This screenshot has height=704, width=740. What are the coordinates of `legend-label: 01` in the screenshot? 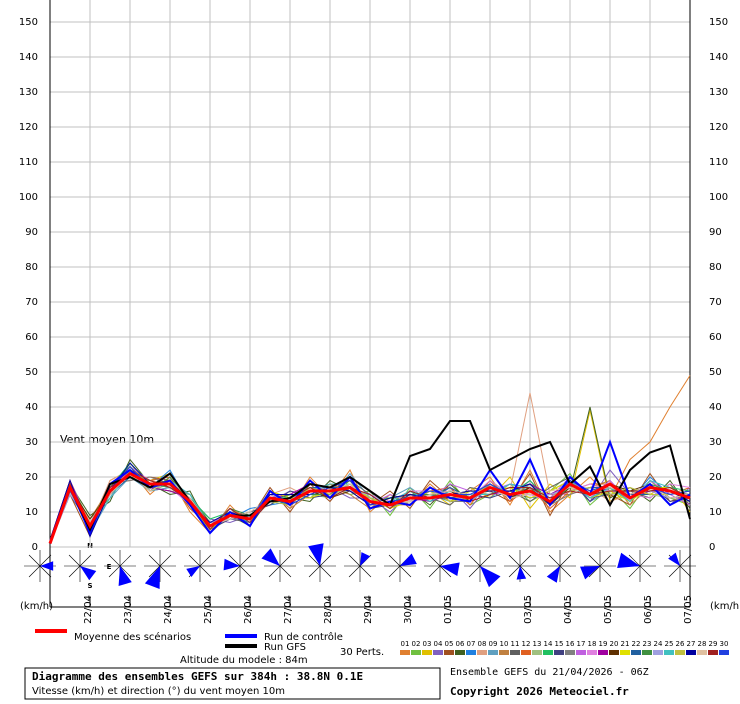 It's located at (405, 644).